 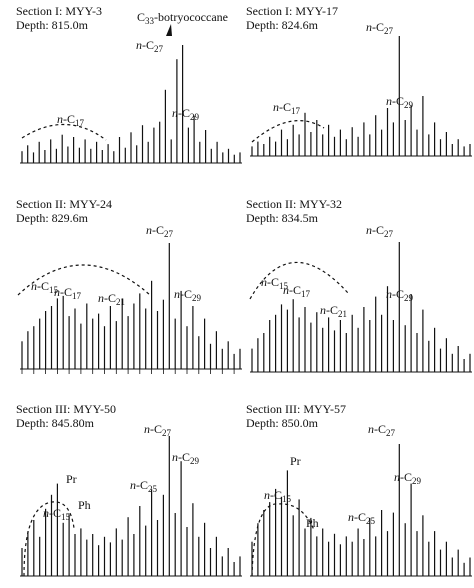 I want to click on panel-depth: Depth: 829.6m, so click(x=52, y=218).